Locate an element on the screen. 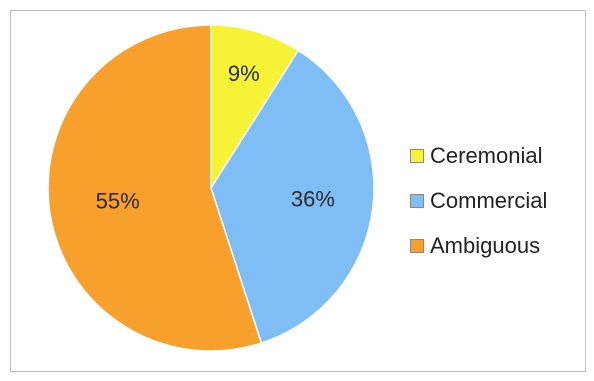 This screenshot has width=594, height=381. legend: Ceremonial Commercial Ambiguous is located at coordinates (478, 207).